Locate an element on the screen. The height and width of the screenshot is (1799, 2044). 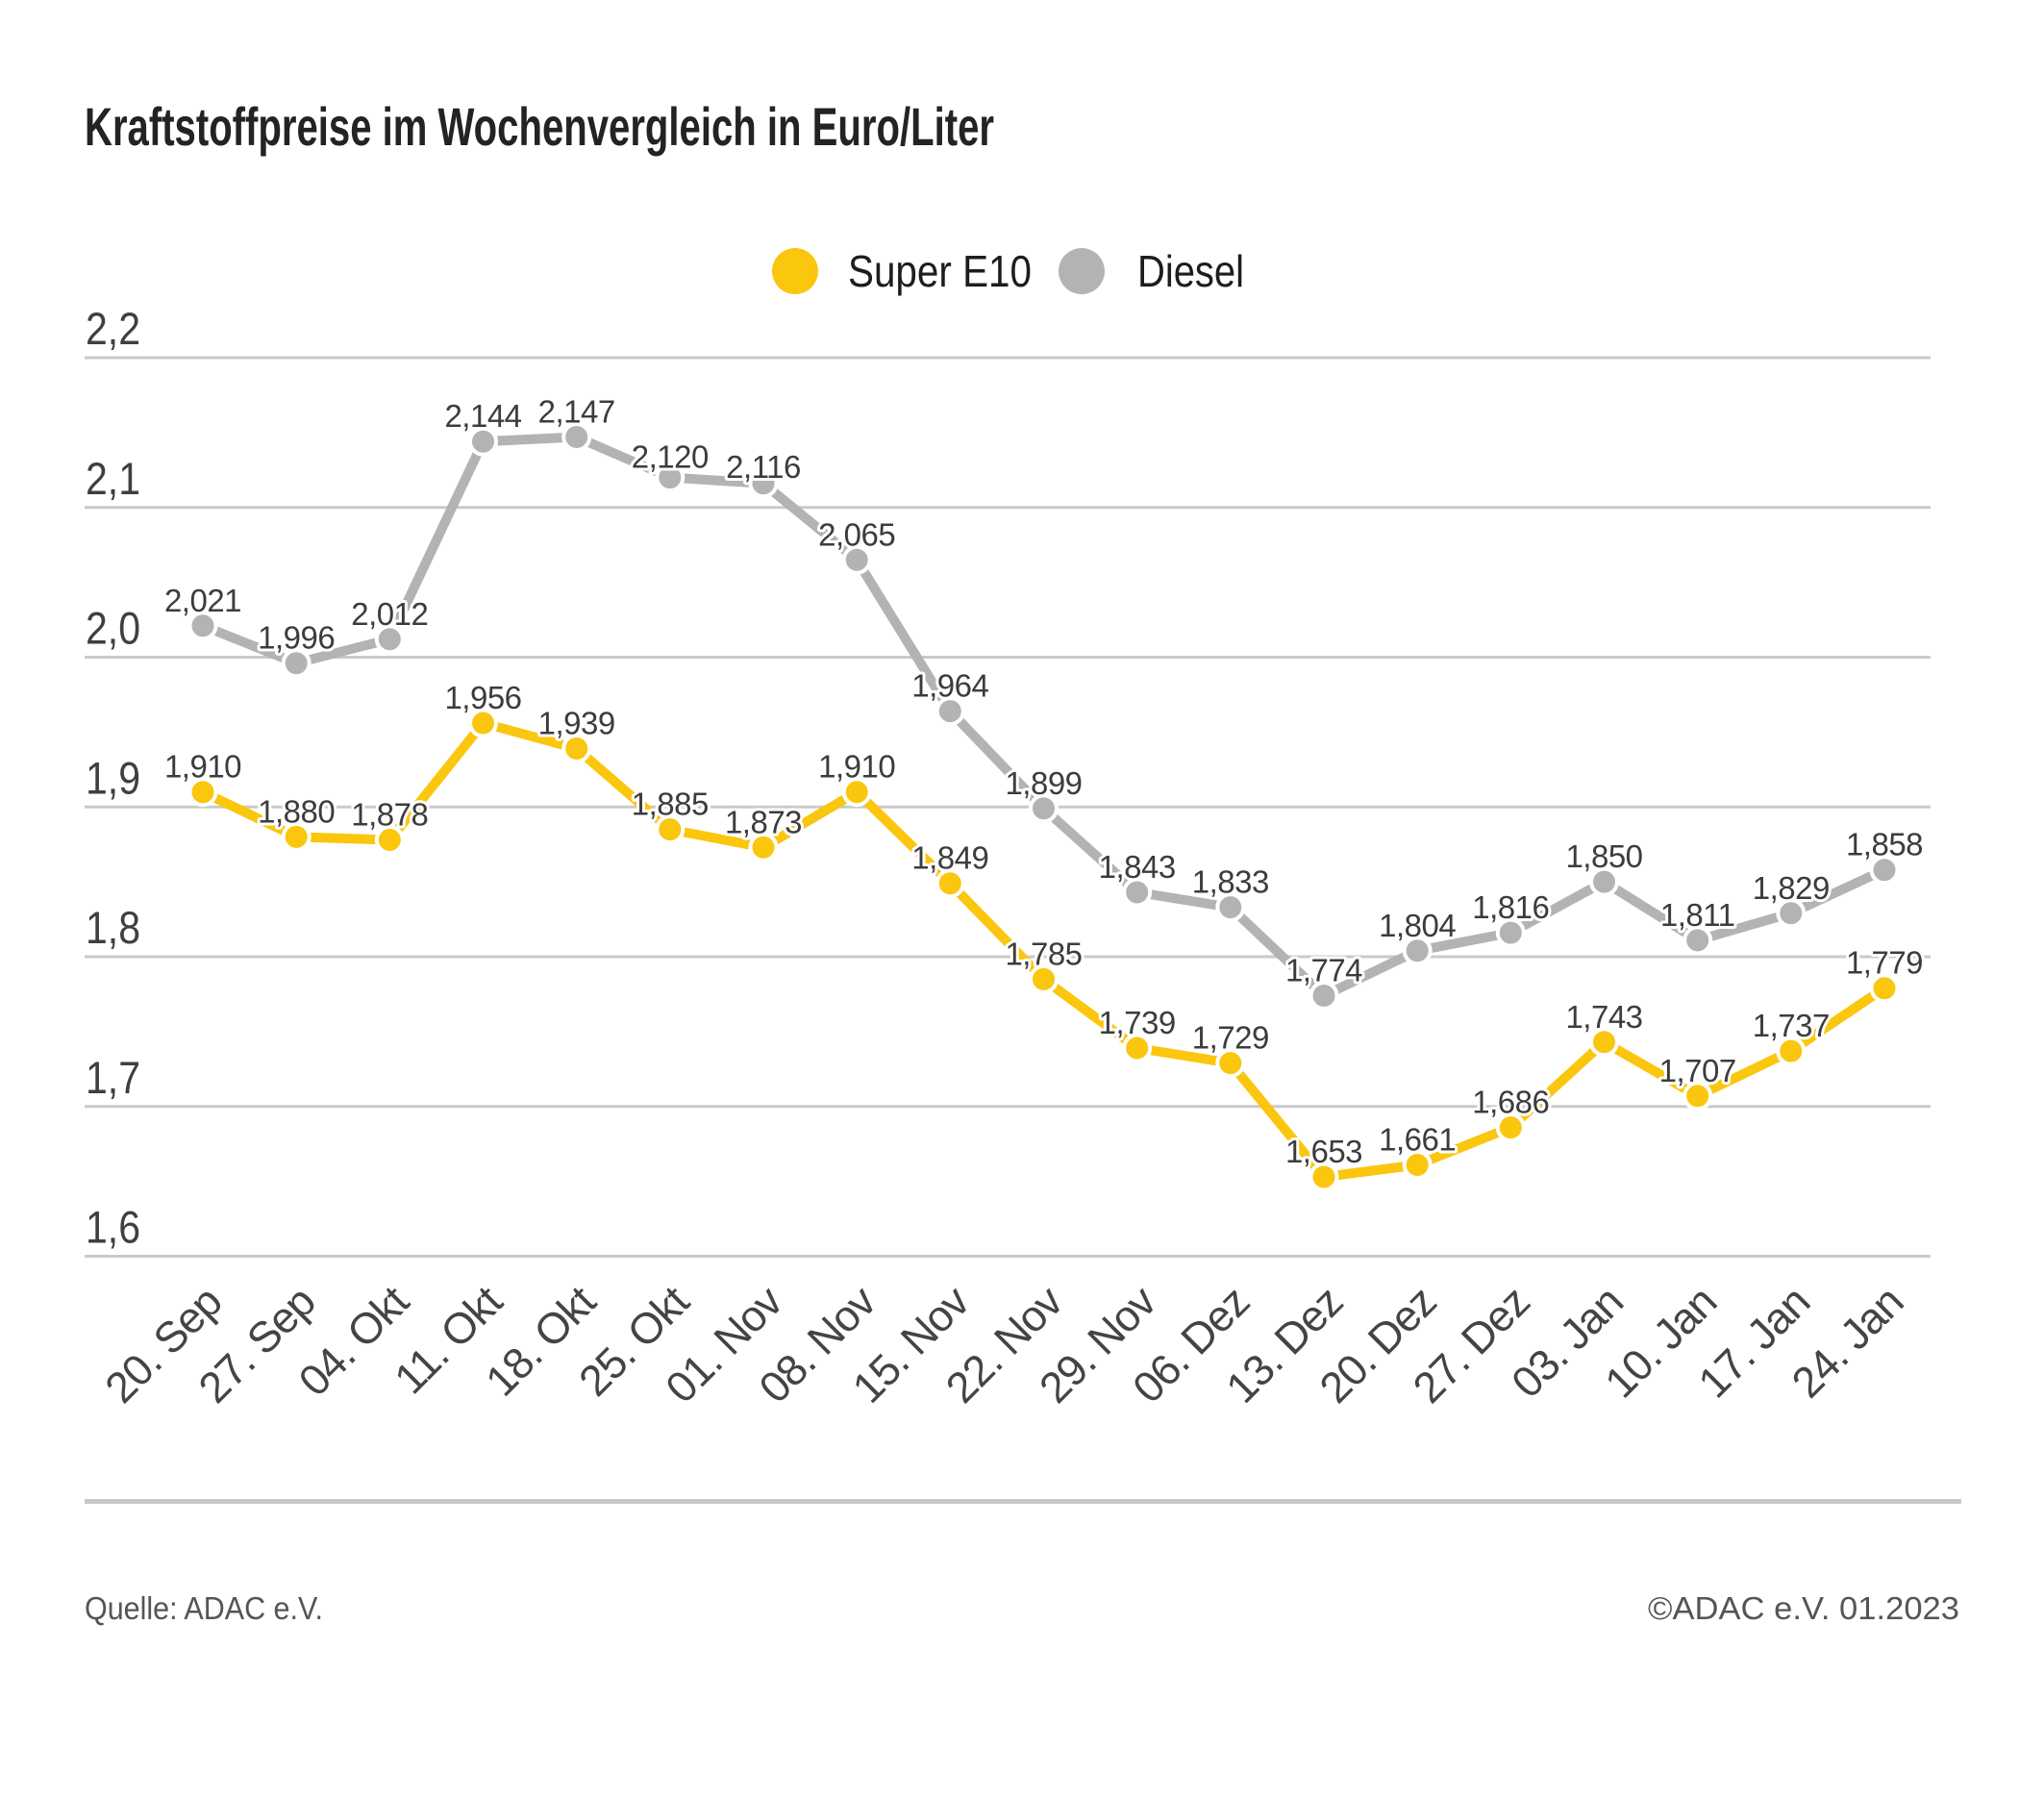
svg-text: 1,6 is located at coordinates (113, 1228).